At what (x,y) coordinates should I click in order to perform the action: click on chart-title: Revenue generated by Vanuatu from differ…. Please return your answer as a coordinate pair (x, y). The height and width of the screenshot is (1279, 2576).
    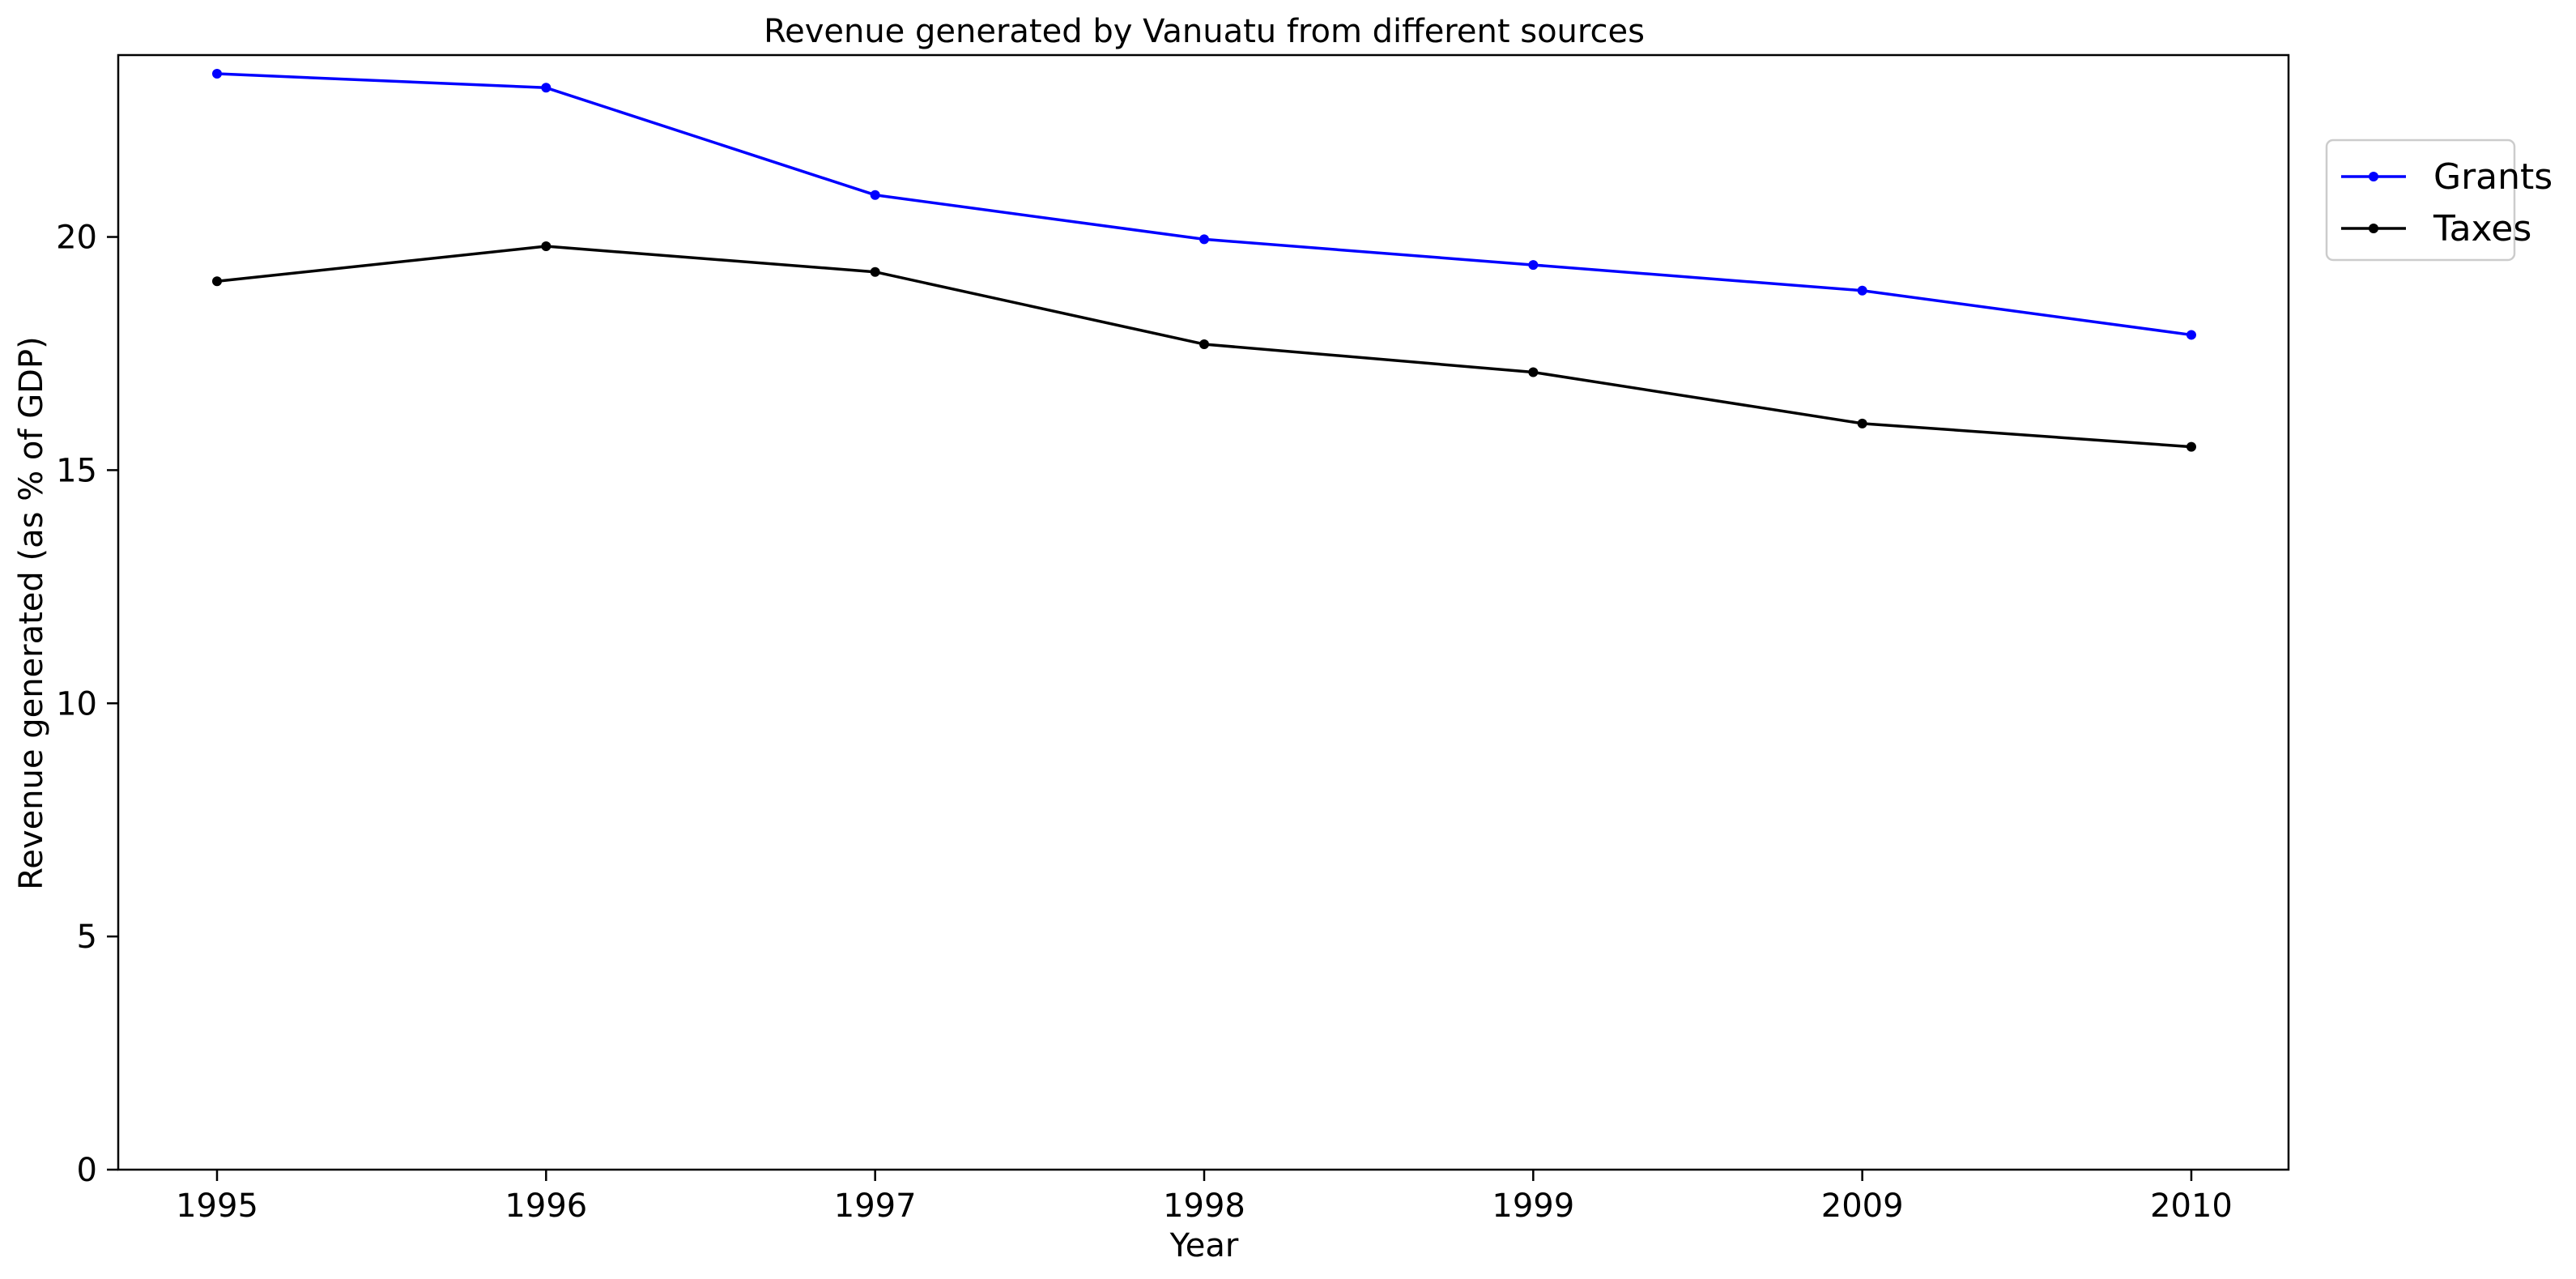
    Looking at the image, I should click on (1204, 31).